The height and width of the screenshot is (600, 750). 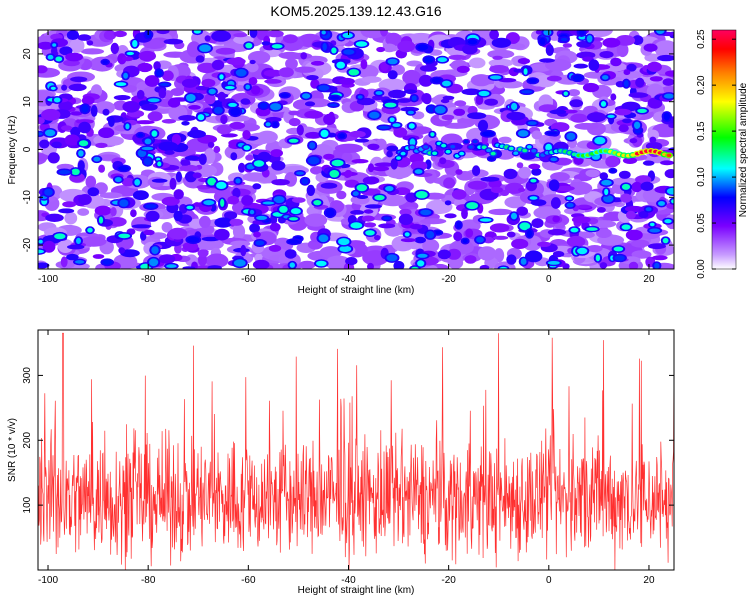 I want to click on colorbar-gradient, so click(x=724, y=149).